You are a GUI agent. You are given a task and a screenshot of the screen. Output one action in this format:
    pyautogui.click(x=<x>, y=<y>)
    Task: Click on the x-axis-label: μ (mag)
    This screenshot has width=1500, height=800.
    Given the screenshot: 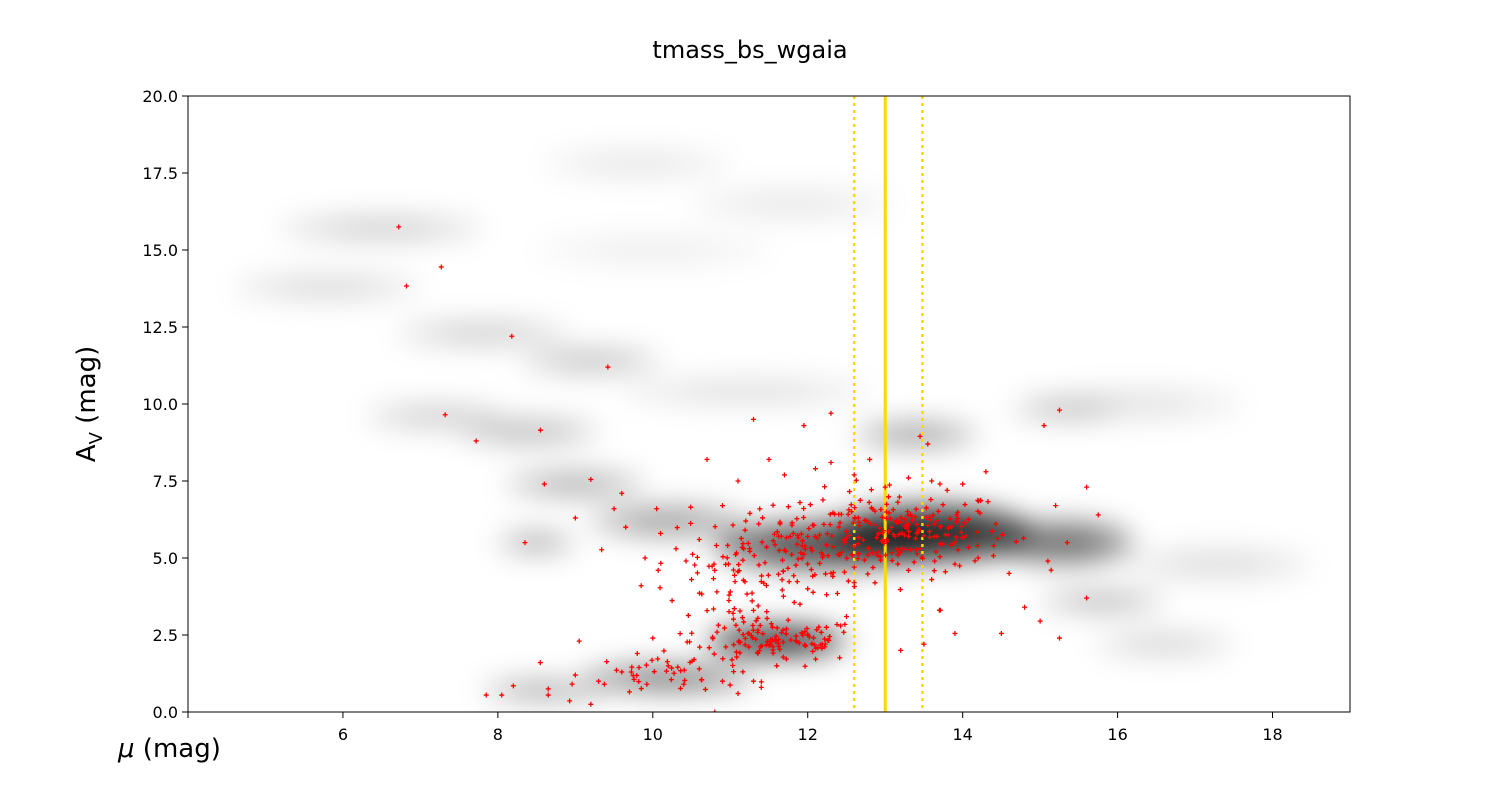 What is the action you would take?
    pyautogui.click(x=169, y=749)
    